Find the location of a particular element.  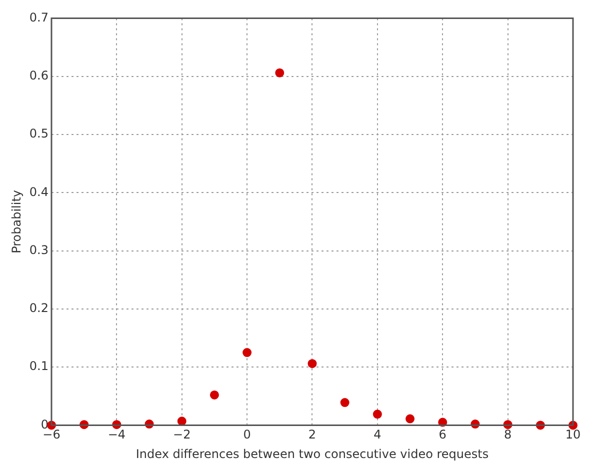

x-tick-label: 10 is located at coordinates (573, 435).